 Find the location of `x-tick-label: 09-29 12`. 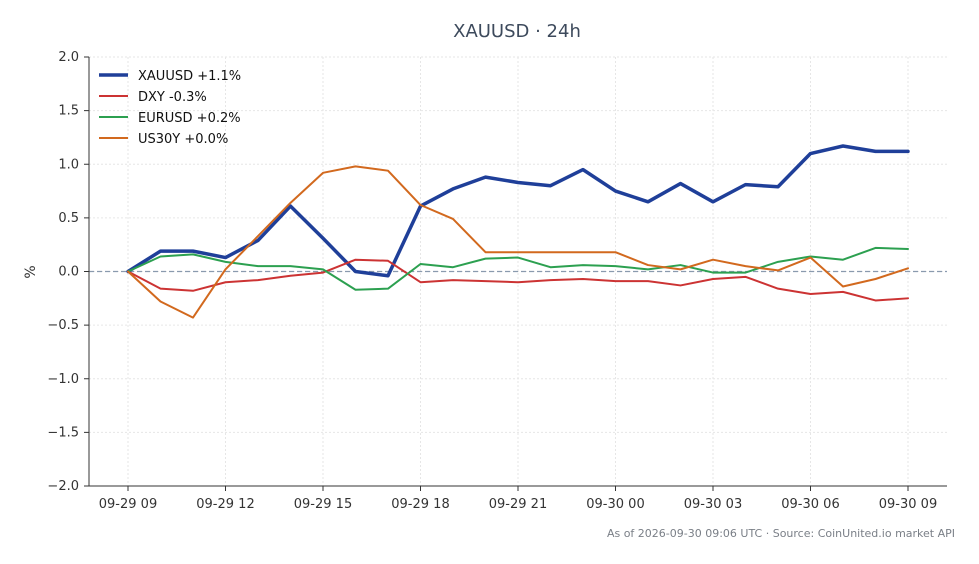

x-tick-label: 09-29 12 is located at coordinates (225, 504).